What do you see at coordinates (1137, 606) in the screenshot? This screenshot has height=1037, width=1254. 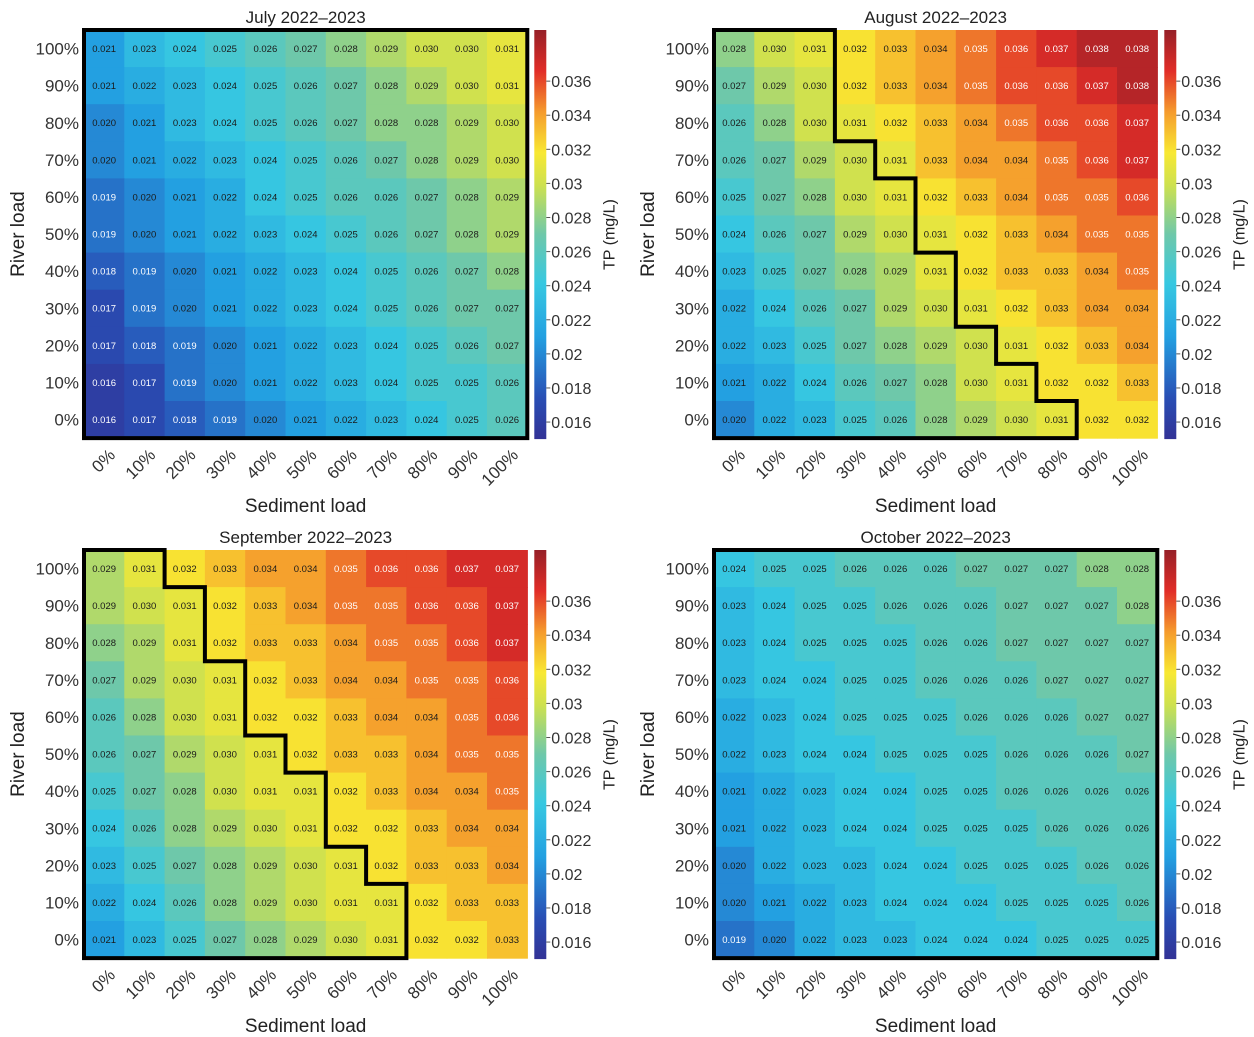 I see `cell-value-label: 0.028` at bounding box center [1137, 606].